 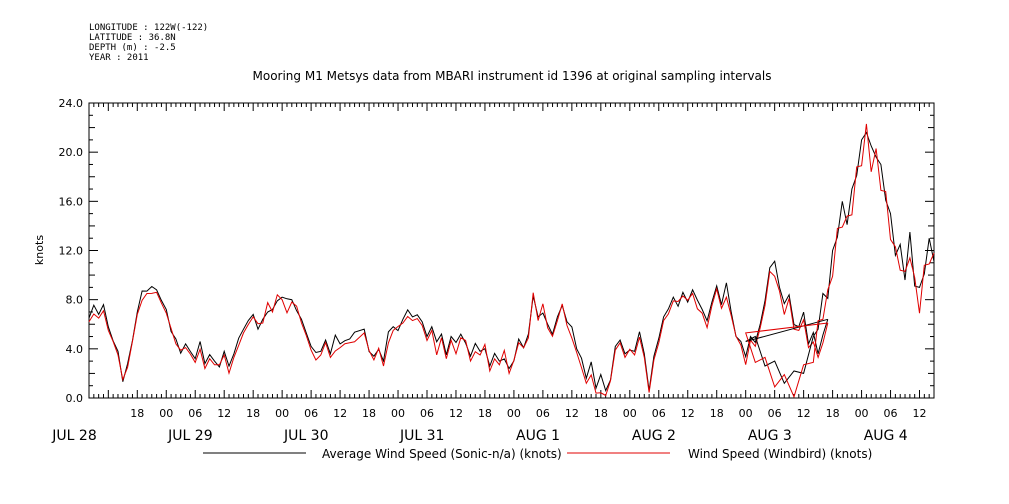 I want to click on year-text: YEAR : 2011, so click(x=119, y=58).